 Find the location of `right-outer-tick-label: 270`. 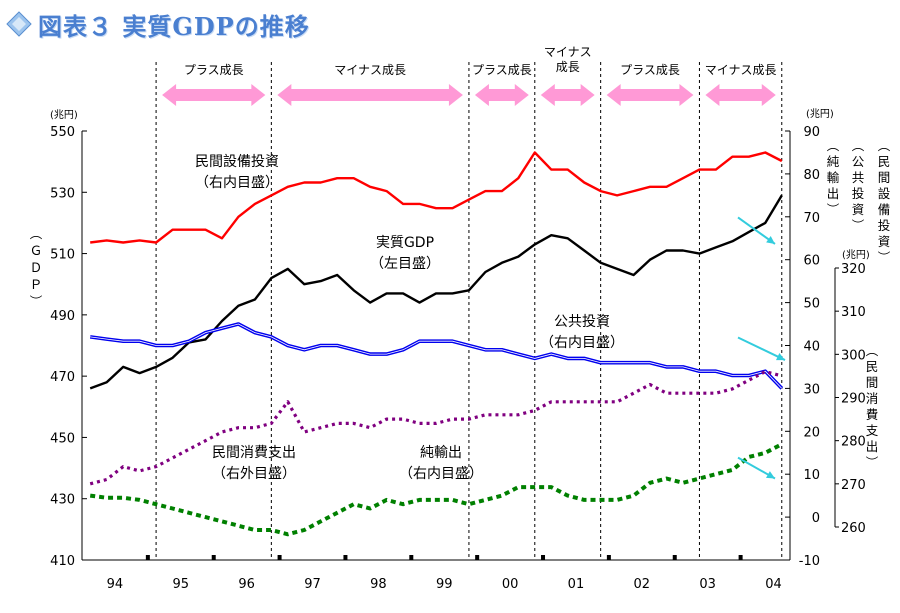

right-outer-tick-label: 270 is located at coordinates (853, 485).